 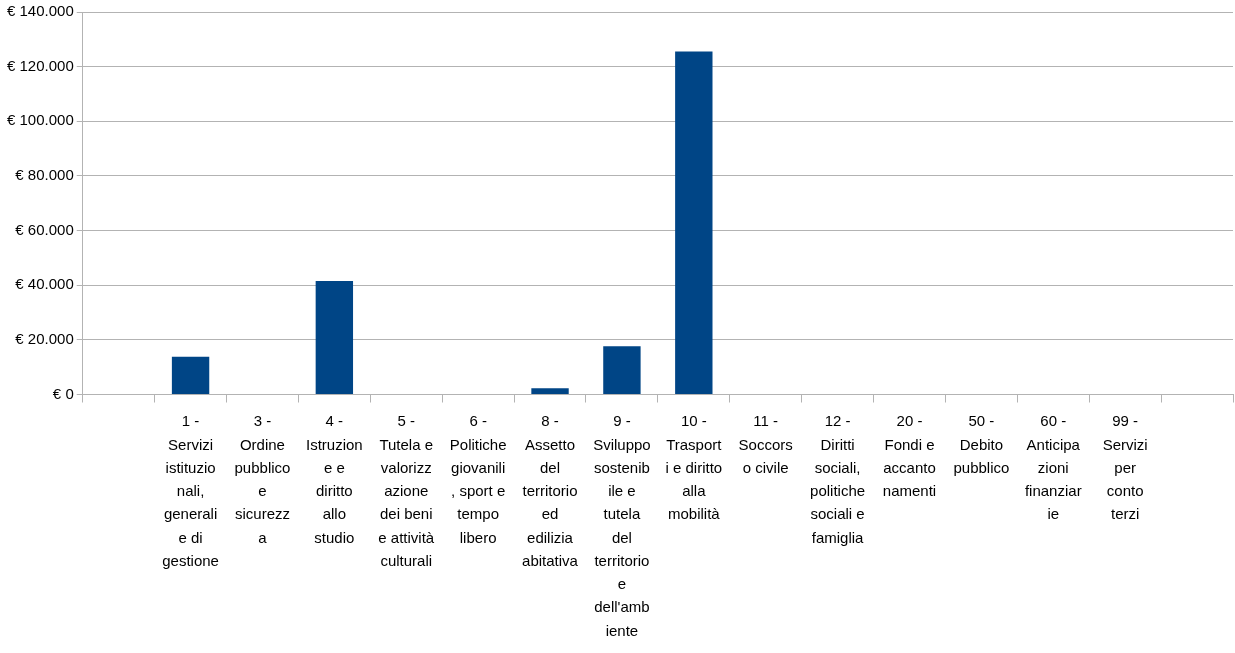 What do you see at coordinates (981, 444) in the screenshot?
I see `x-tick-label: 50 - Debito pubblico` at bounding box center [981, 444].